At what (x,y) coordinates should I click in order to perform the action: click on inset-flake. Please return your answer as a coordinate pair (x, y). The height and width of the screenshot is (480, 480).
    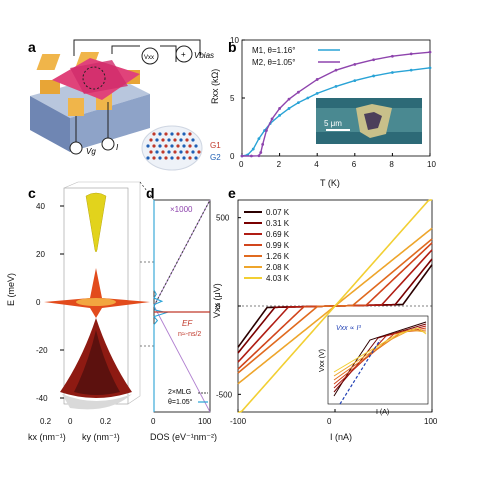
    Looking at the image, I should click on (373, 121).